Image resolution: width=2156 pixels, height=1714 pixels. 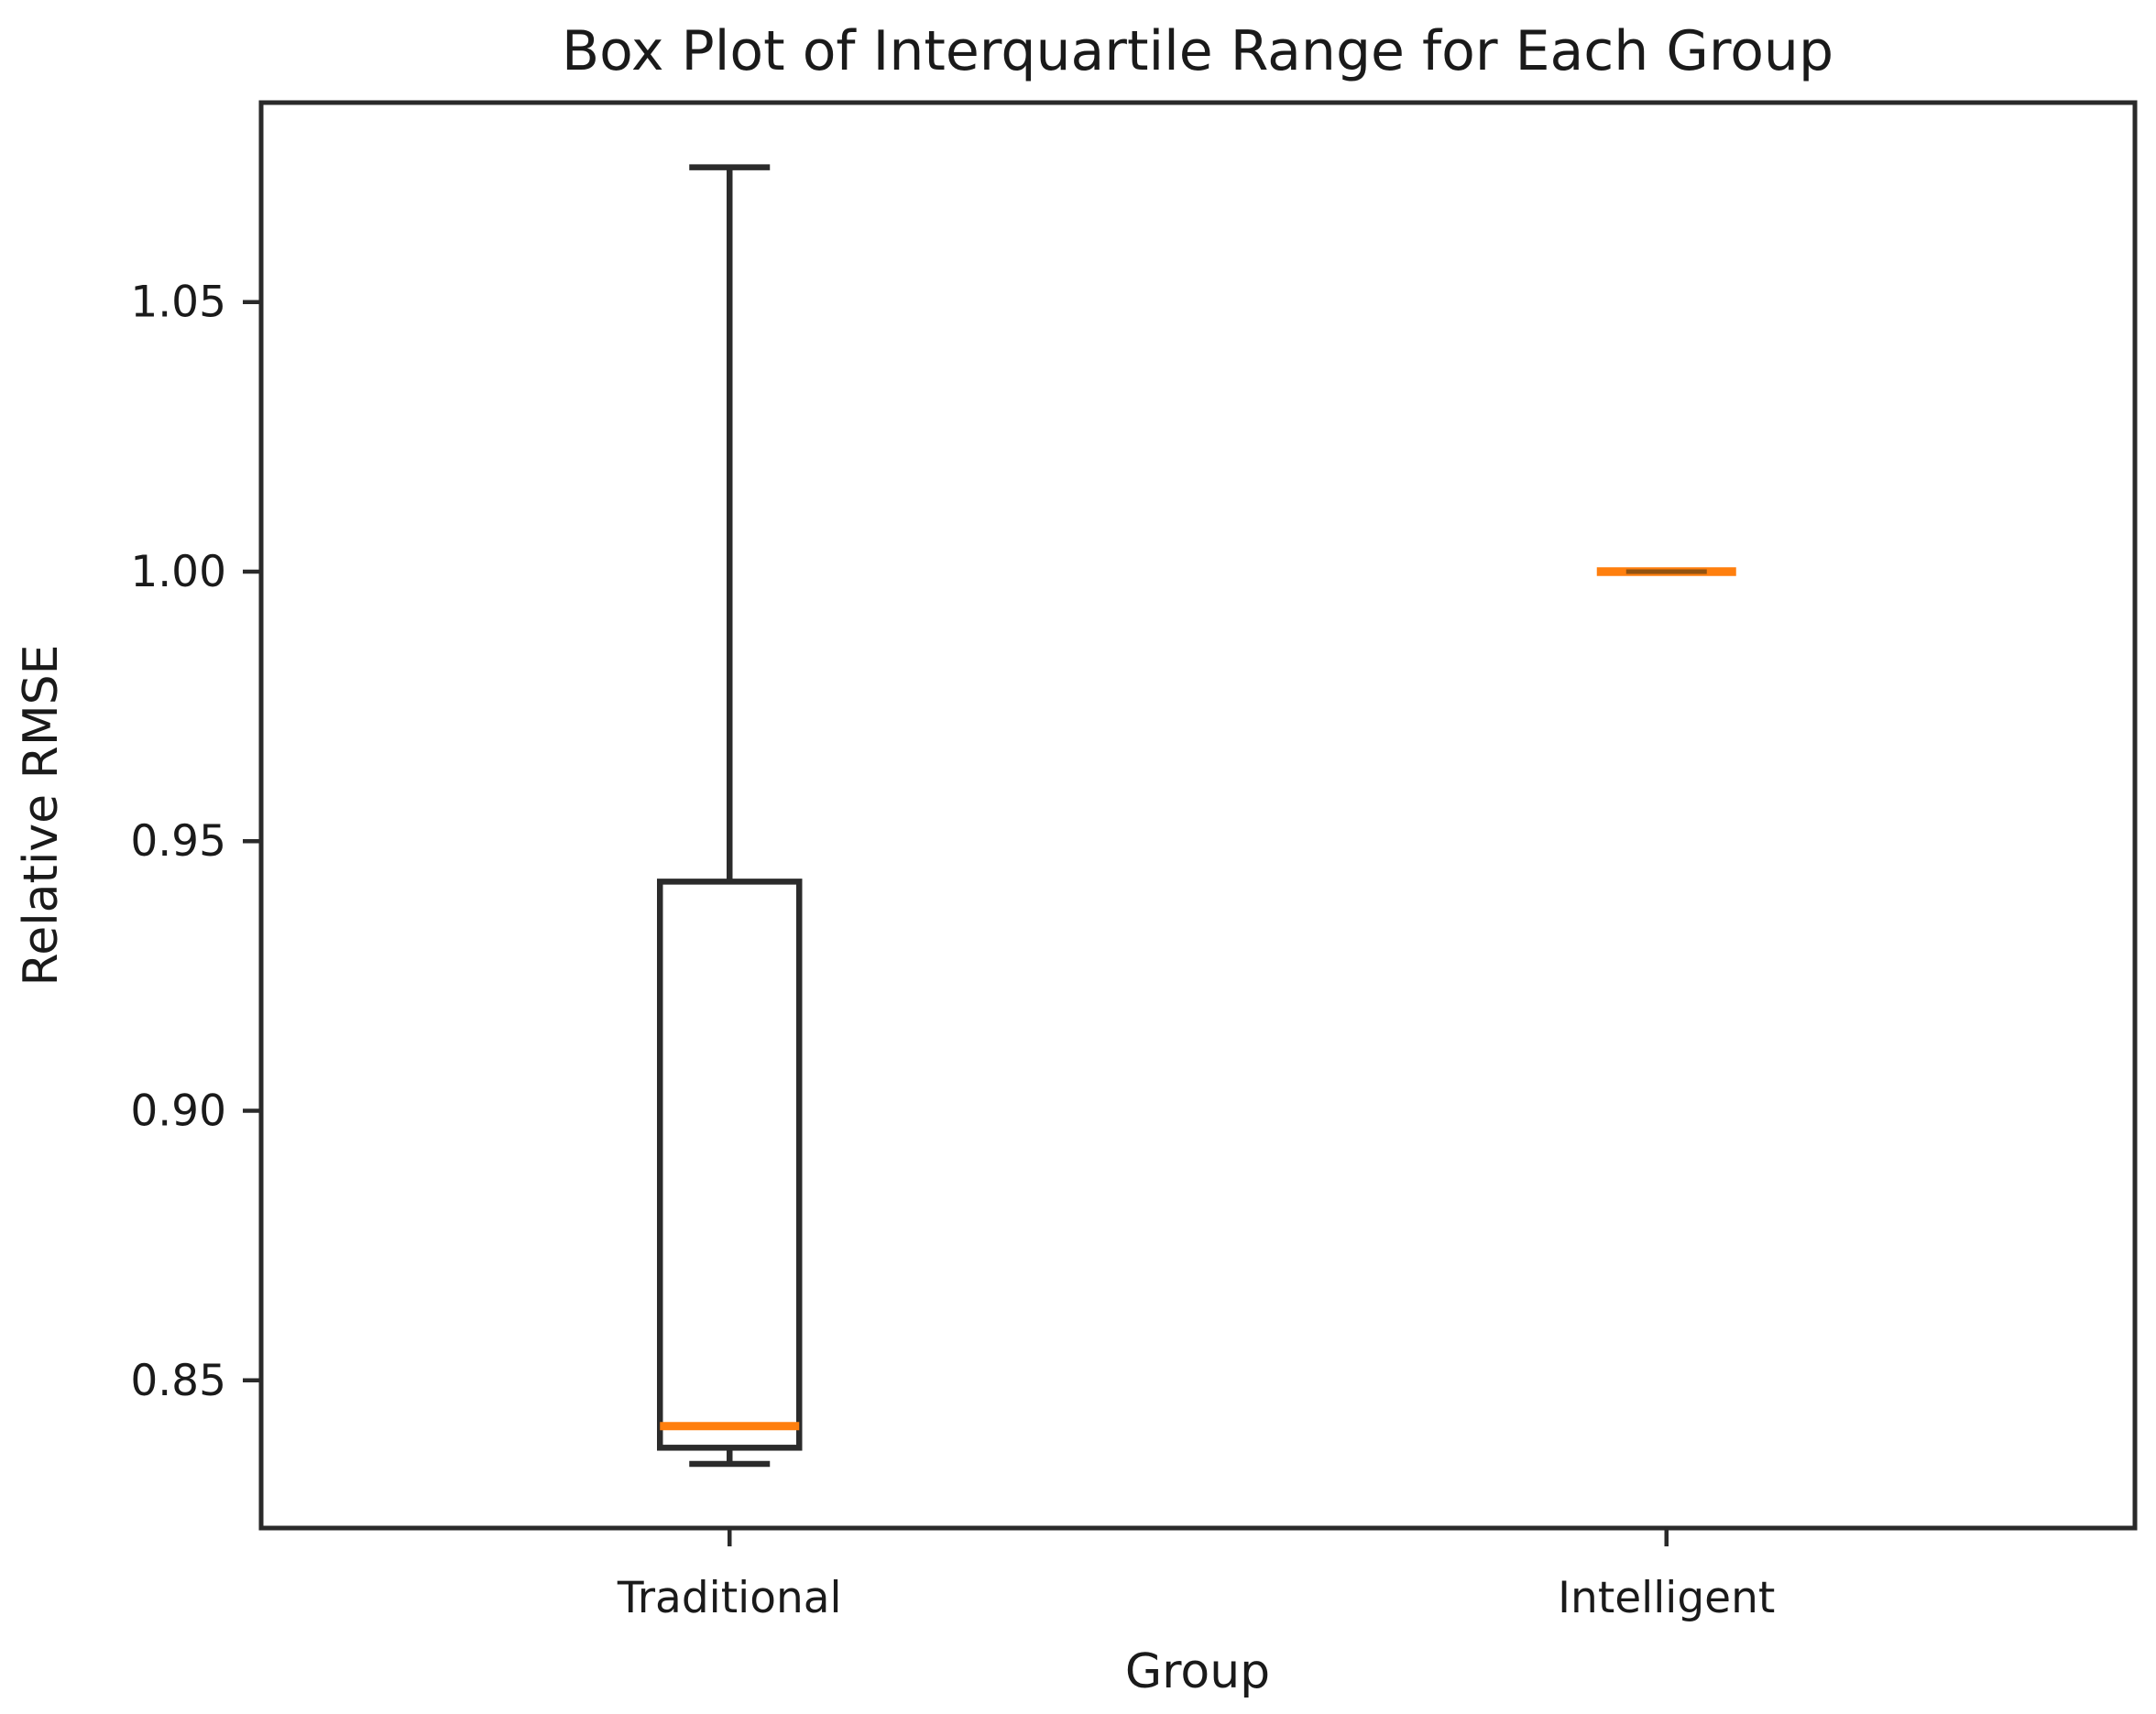 What do you see at coordinates (1666, 1598) in the screenshot?
I see `x-tick-label: Intelligent` at bounding box center [1666, 1598].